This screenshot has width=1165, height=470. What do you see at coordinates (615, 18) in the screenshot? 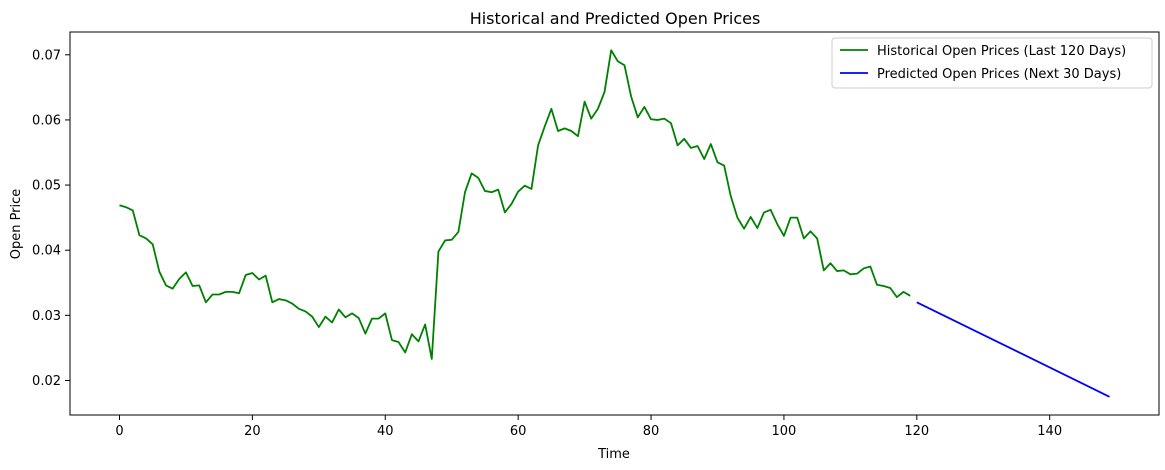
I see `chart-title: Historical and Predicted Open Prices` at bounding box center [615, 18].